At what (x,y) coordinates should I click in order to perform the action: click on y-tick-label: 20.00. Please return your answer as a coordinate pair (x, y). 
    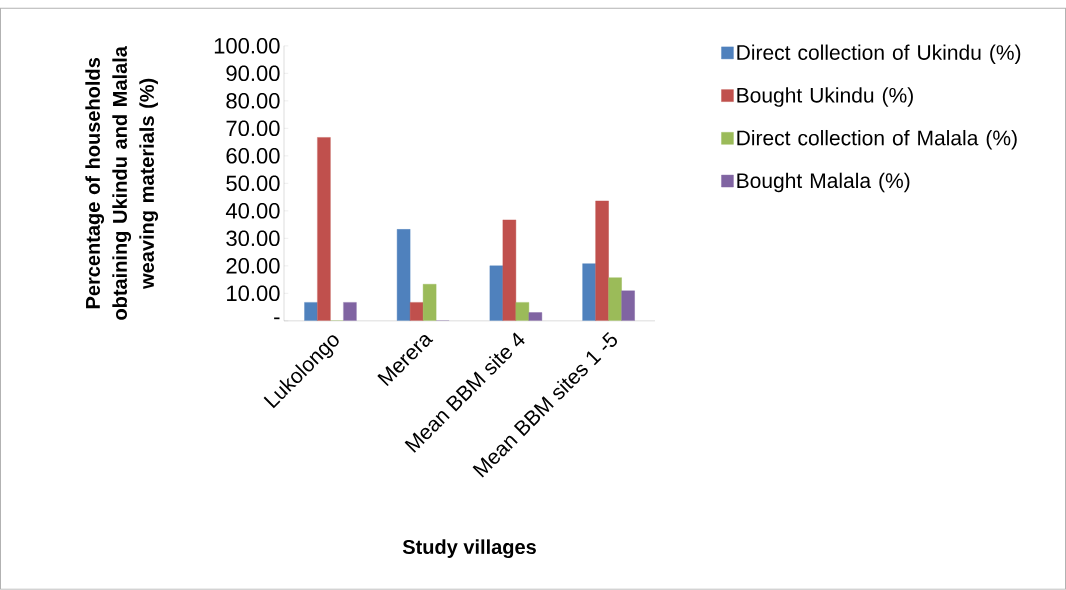
    Looking at the image, I should click on (253, 266).